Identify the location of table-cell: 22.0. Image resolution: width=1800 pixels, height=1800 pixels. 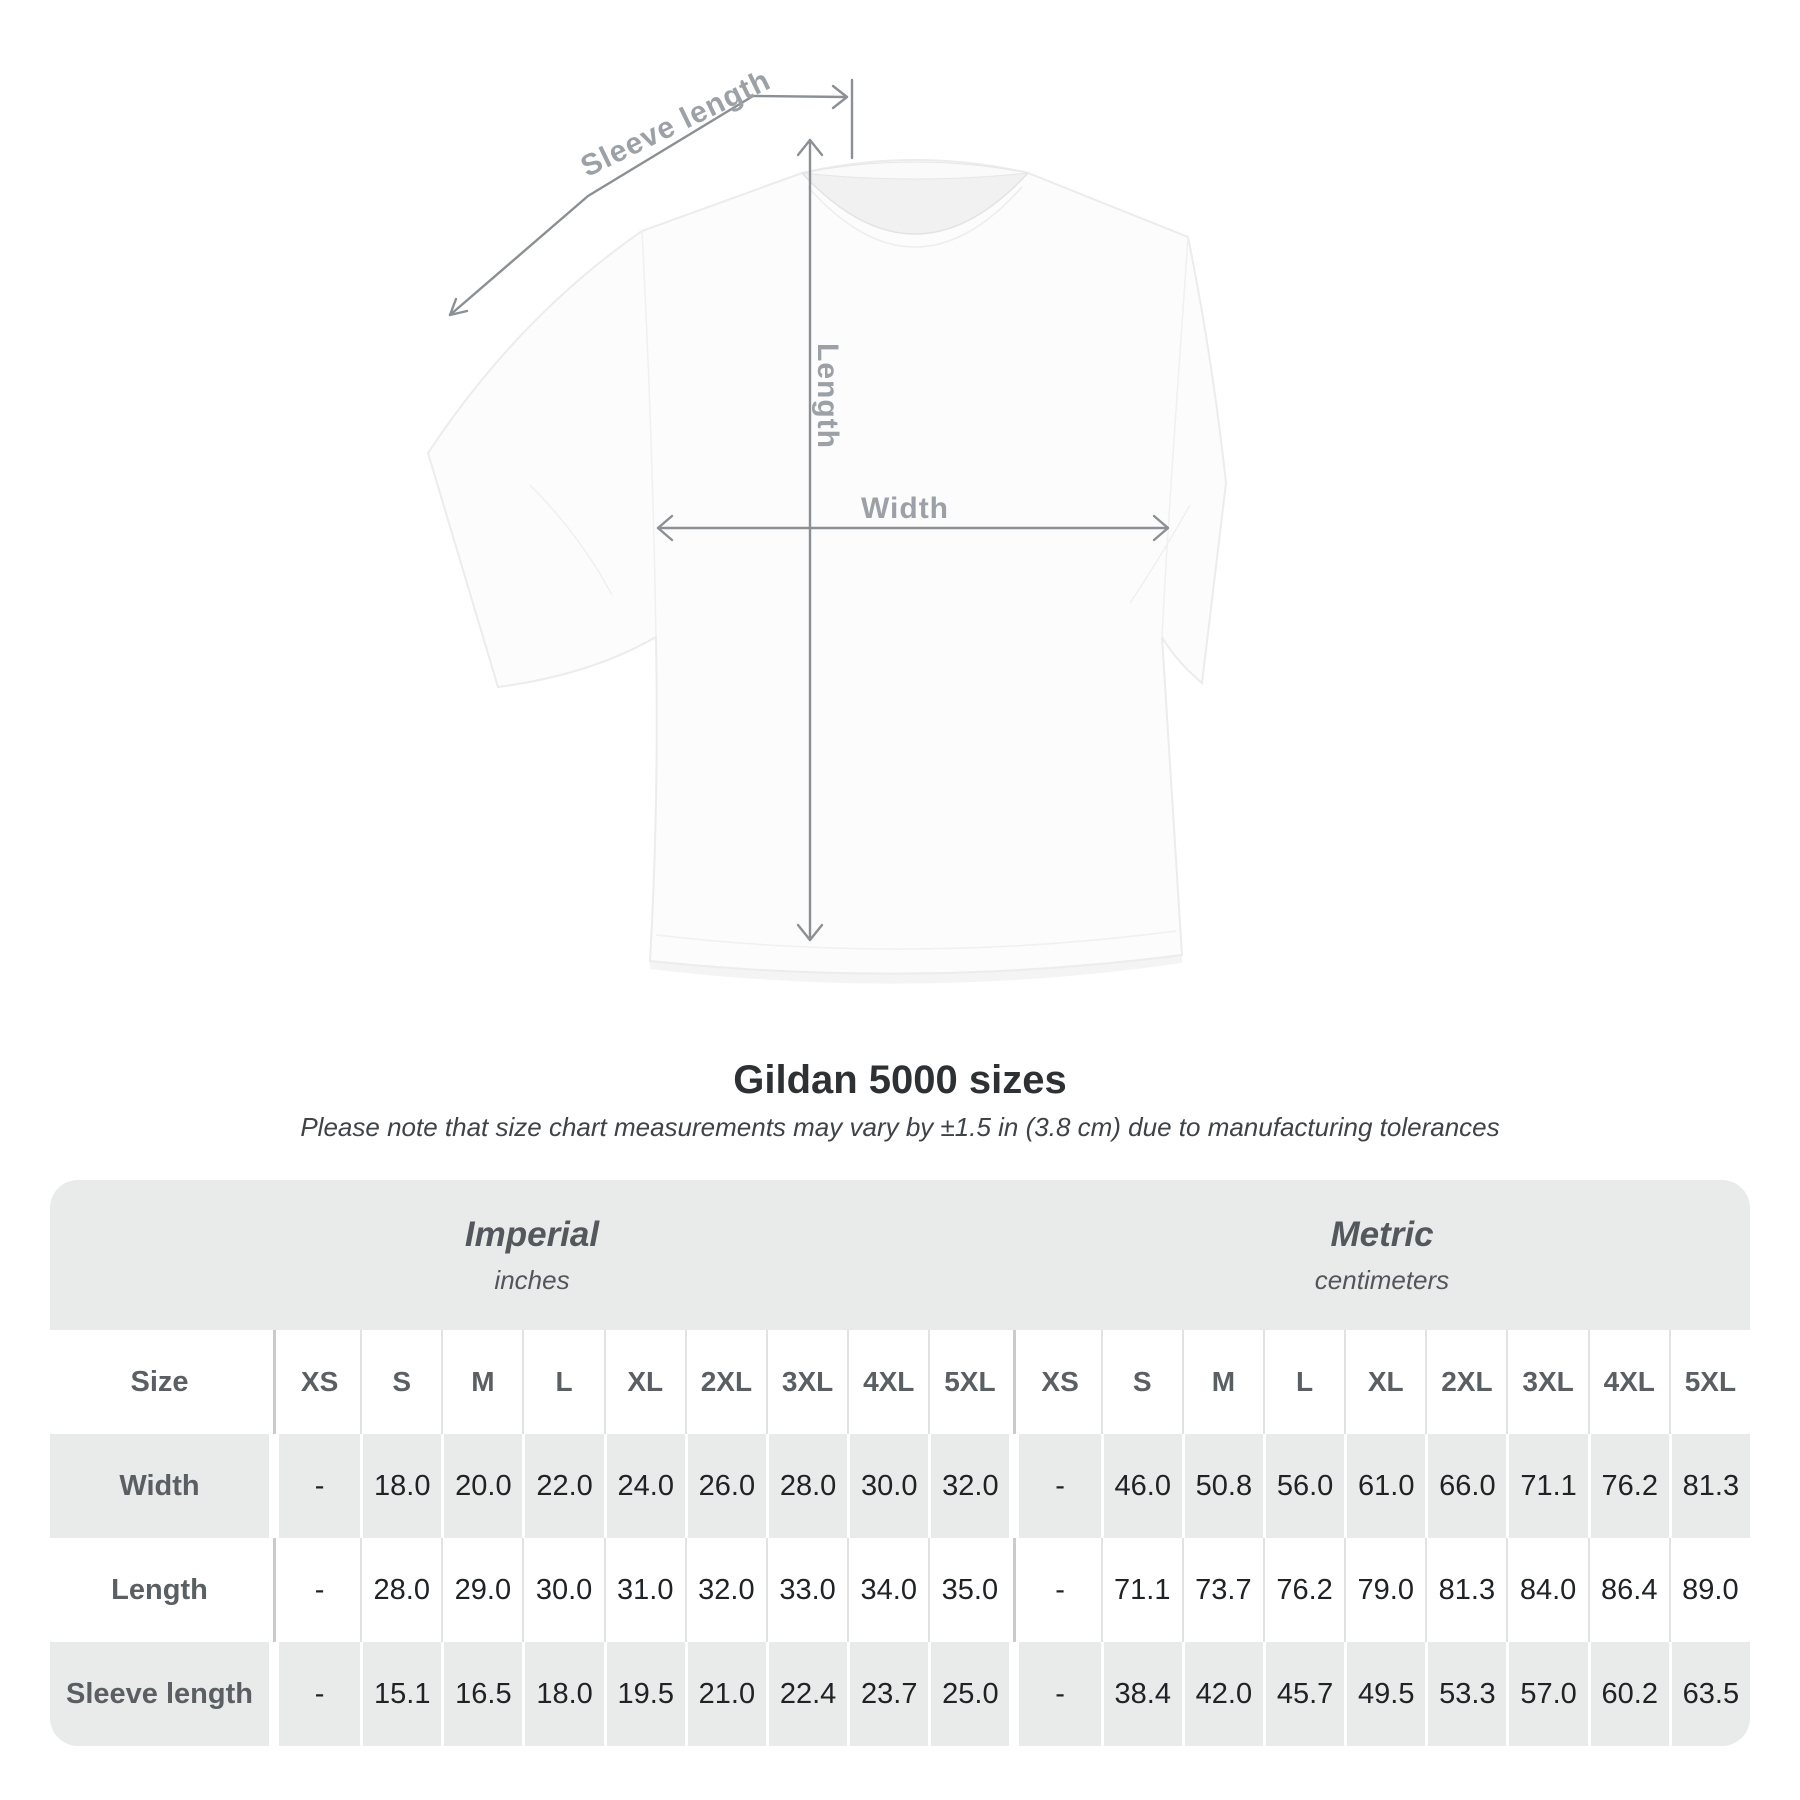
(563, 1486).